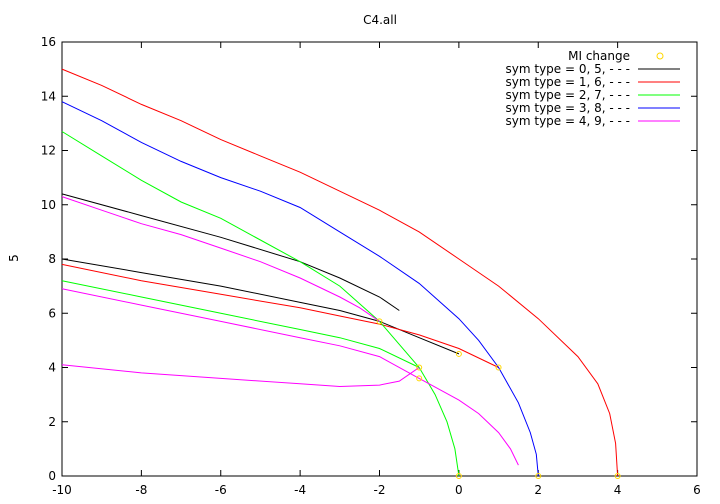  Describe the element at coordinates (48, 42) in the screenshot. I see `y-tick-label: 16` at that location.